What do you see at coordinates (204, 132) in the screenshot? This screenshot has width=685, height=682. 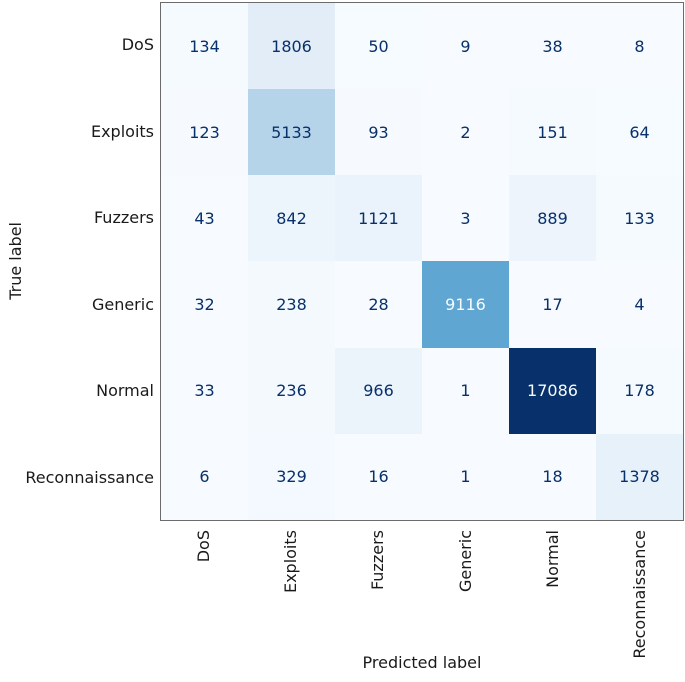 I see `matrix-cell-r1c0: 123` at bounding box center [204, 132].